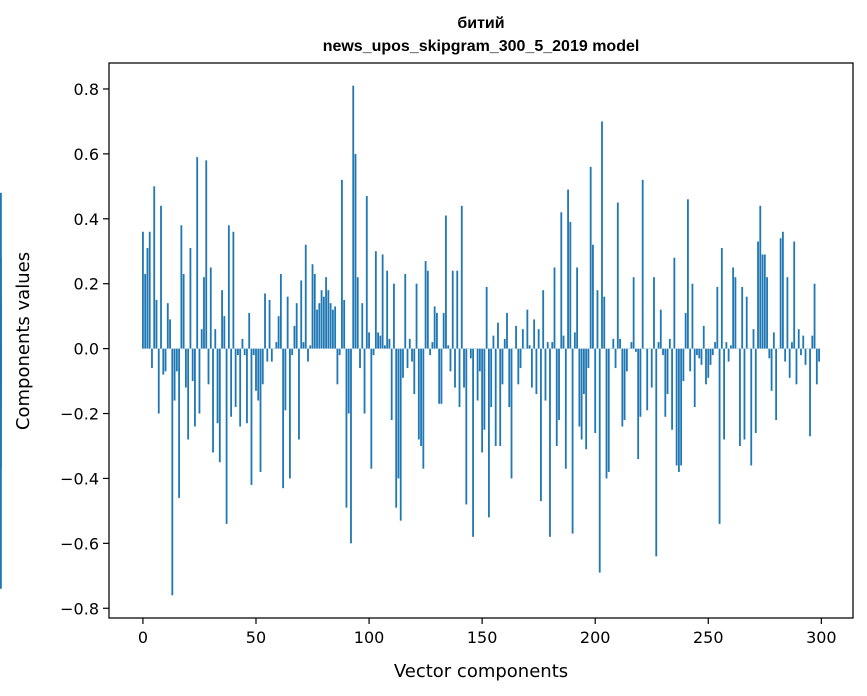  Describe the element at coordinates (79, 608) in the screenshot. I see `y-tick-label: −0.8` at that location.